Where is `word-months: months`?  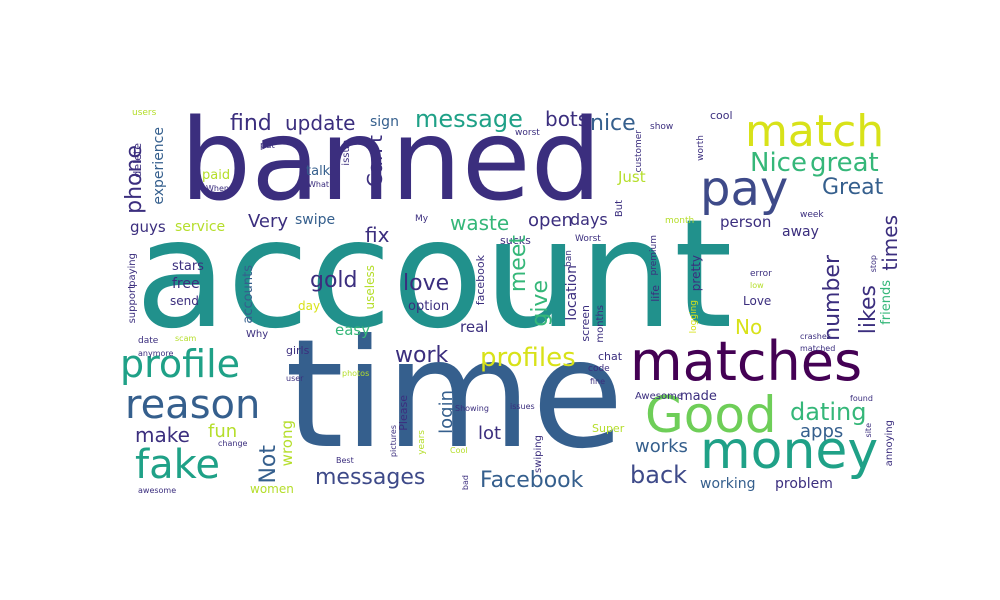
word-months: months is located at coordinates (600, 324).